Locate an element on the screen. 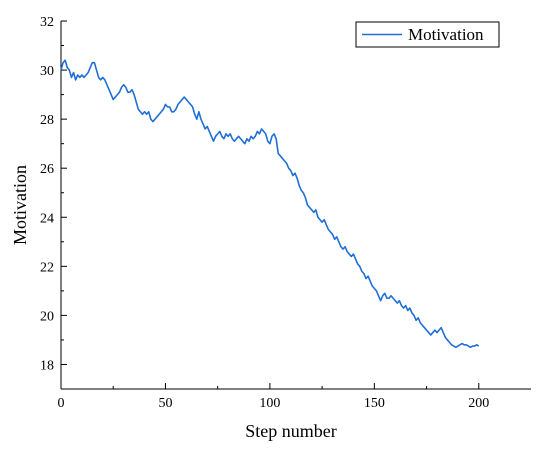 The width and height of the screenshot is (550, 450). y-tick-label: 22 is located at coordinates (47, 267).